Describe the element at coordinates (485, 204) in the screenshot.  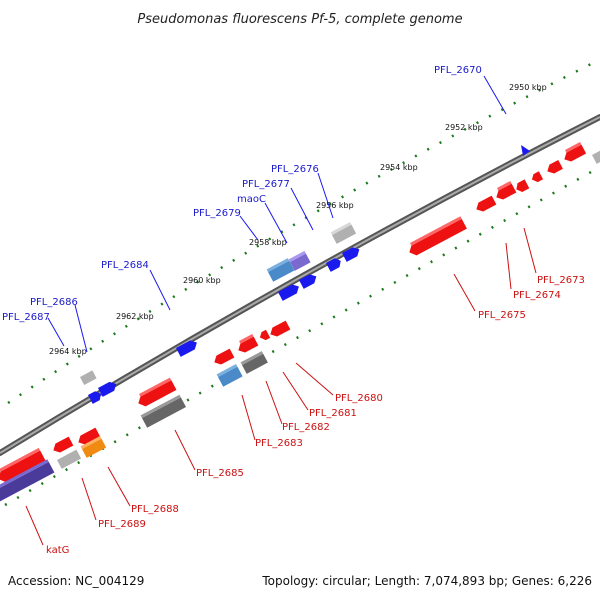
I see `gene-pfl-2674b` at that location.